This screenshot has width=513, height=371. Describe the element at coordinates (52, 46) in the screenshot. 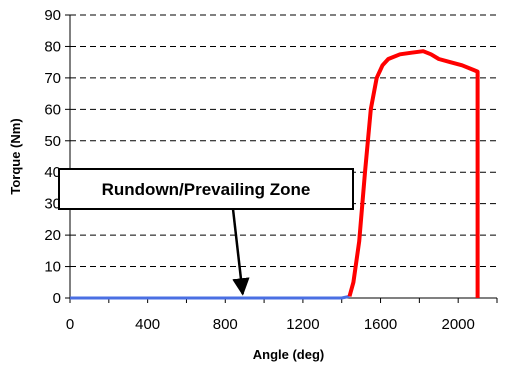

I see `y-tick-label-80: 80` at that location.